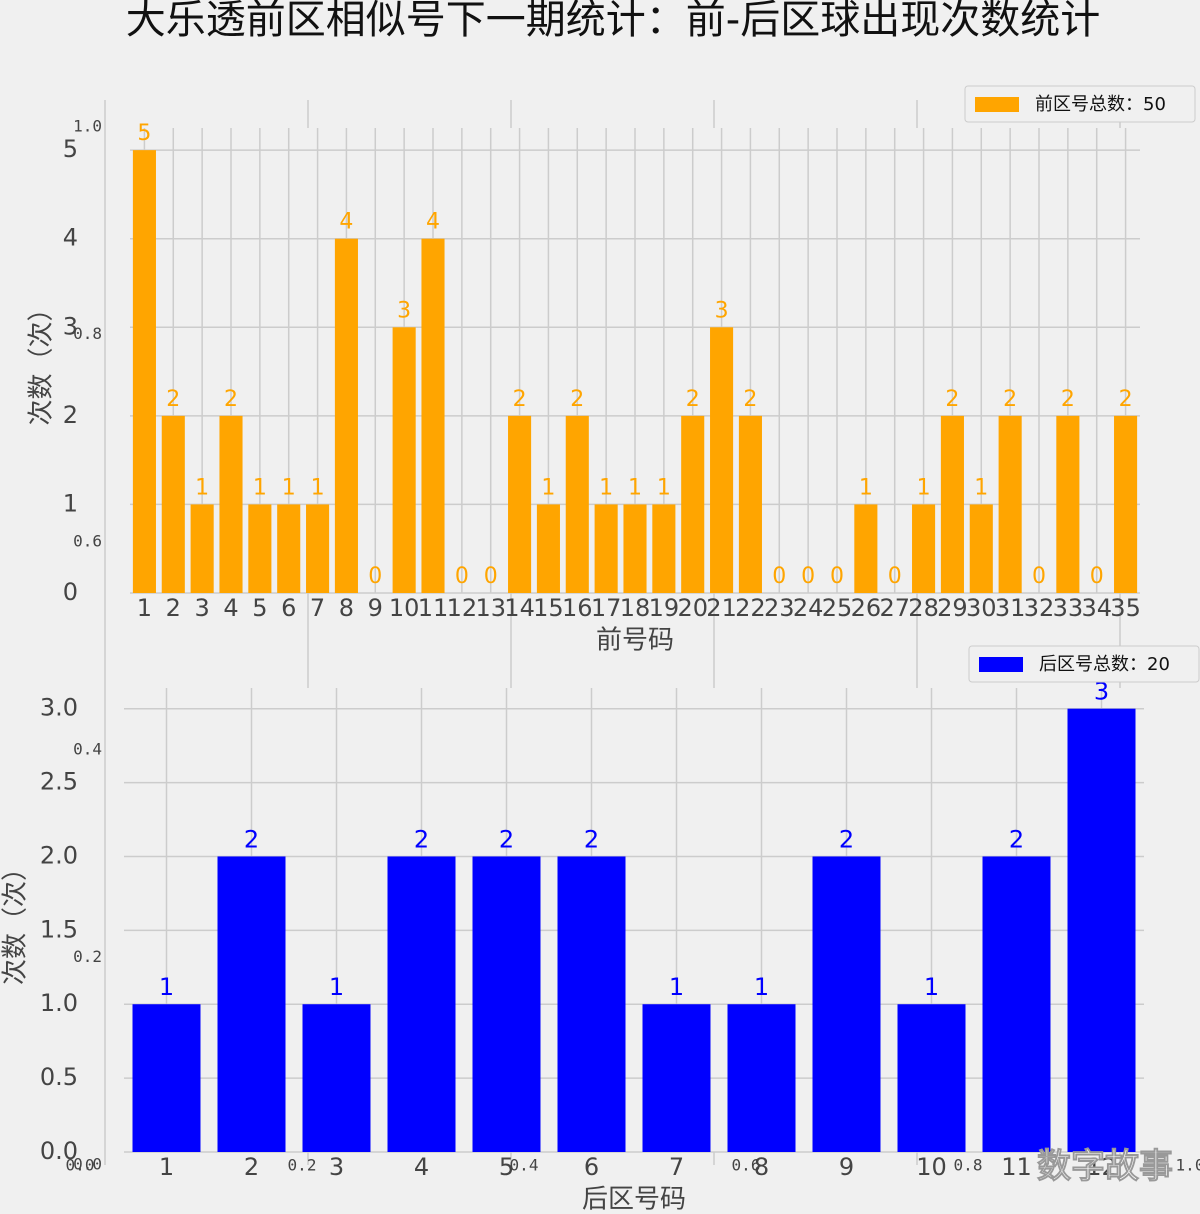 Image resolution: width=1200 pixels, height=1214 pixels. Describe the element at coordinates (519, 608) in the screenshot. I see `x-tick-label: 14` at that location.